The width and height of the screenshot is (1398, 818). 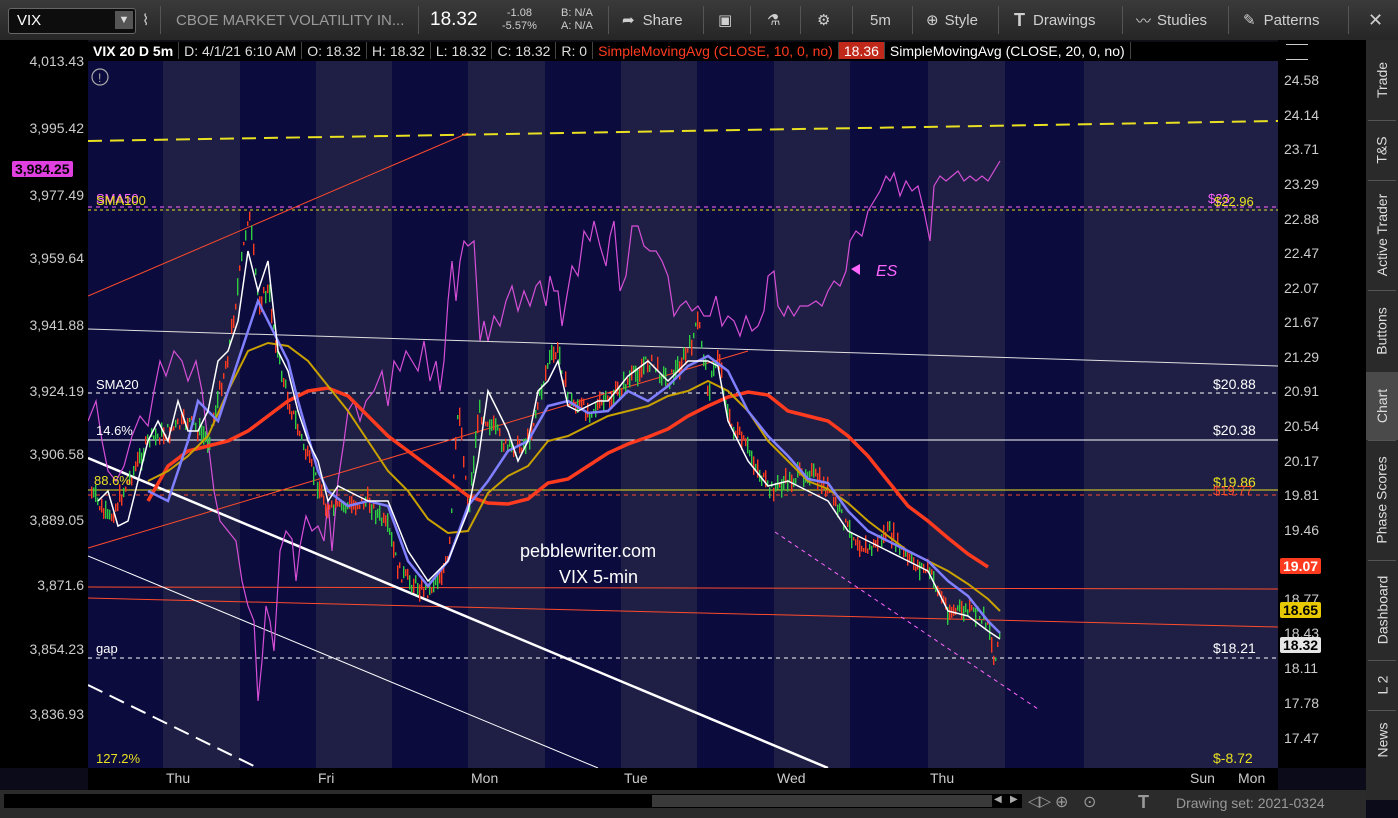 I want to click on crosshair-icon: ⊕, so click(x=1062, y=802).